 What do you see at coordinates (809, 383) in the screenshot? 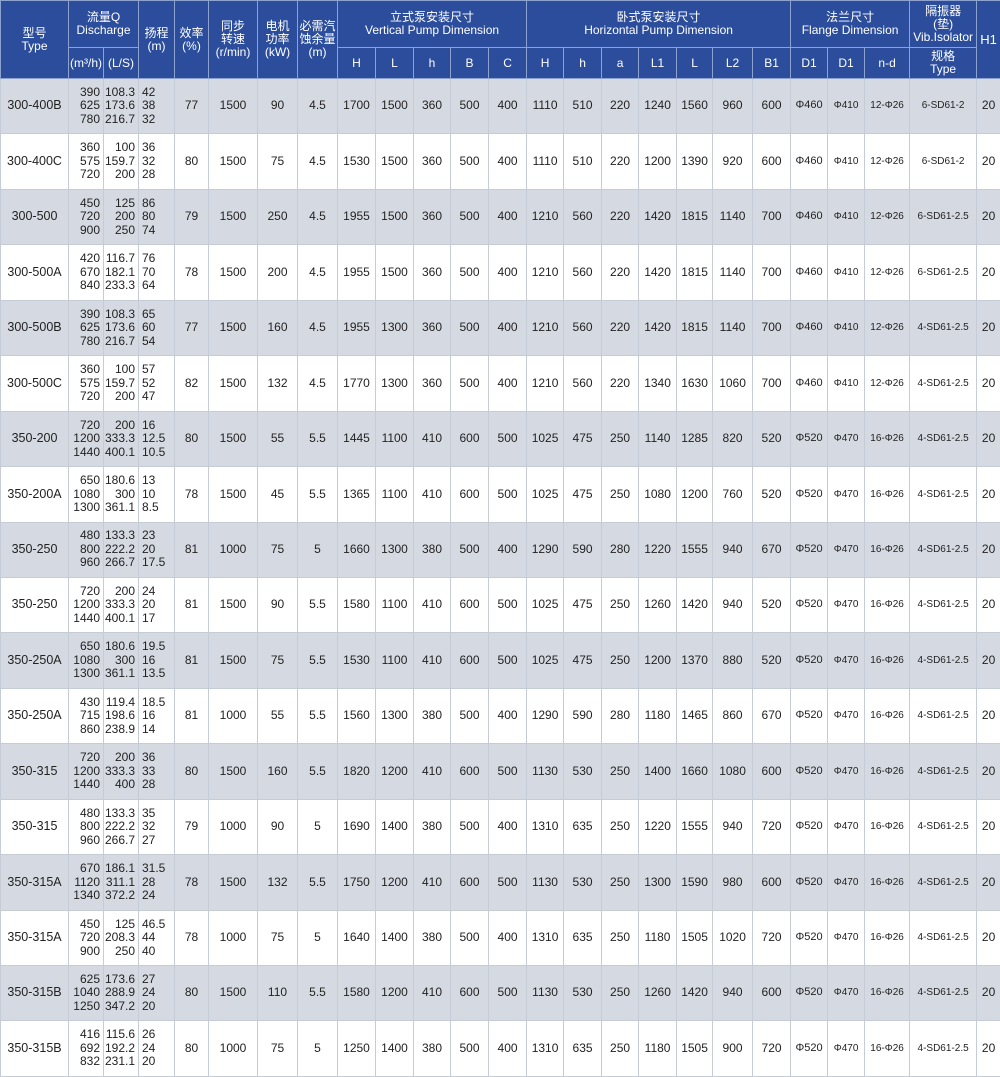
I see `table-cell: Φ460` at bounding box center [809, 383].